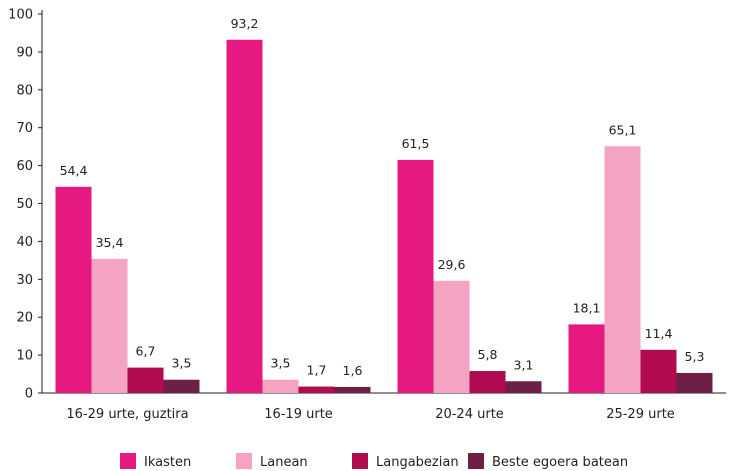 Image resolution: width=736 pixels, height=471 pixels. I want to click on category-label: 25-29 urte, so click(640, 414).